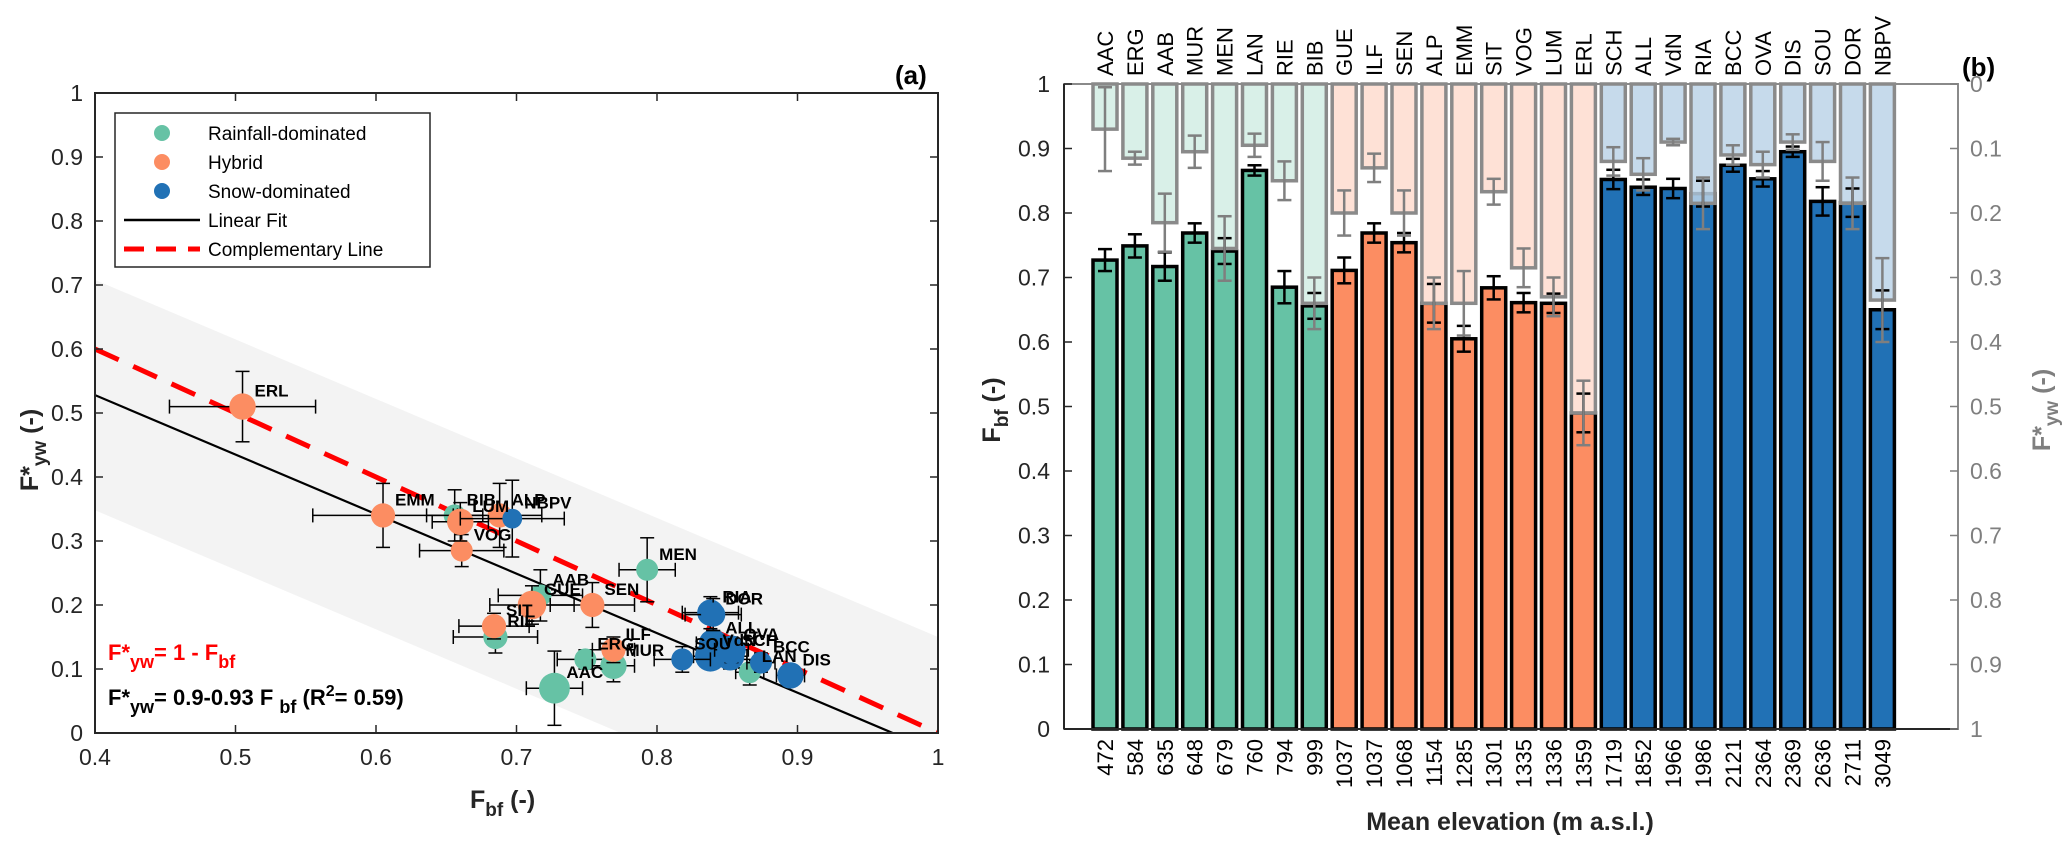 The width and height of the screenshot is (2067, 841). I want to click on right-y-tick-label: 0.4, so click(1986, 342).